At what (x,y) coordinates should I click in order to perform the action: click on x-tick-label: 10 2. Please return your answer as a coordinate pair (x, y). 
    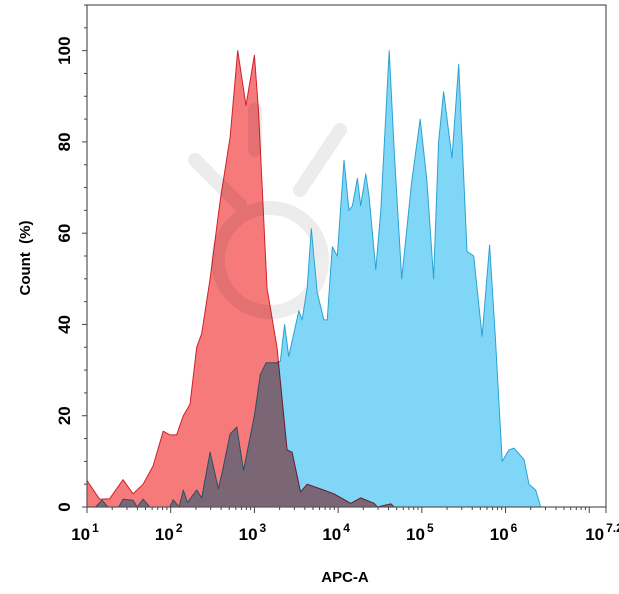
    Looking at the image, I should click on (169, 532).